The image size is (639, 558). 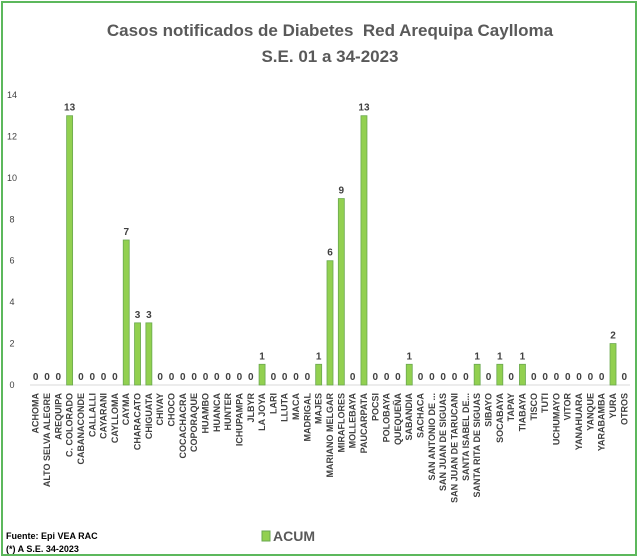 What do you see at coordinates (138, 421) in the screenshot?
I see `x-tick-label: CHARACATO` at bounding box center [138, 421].